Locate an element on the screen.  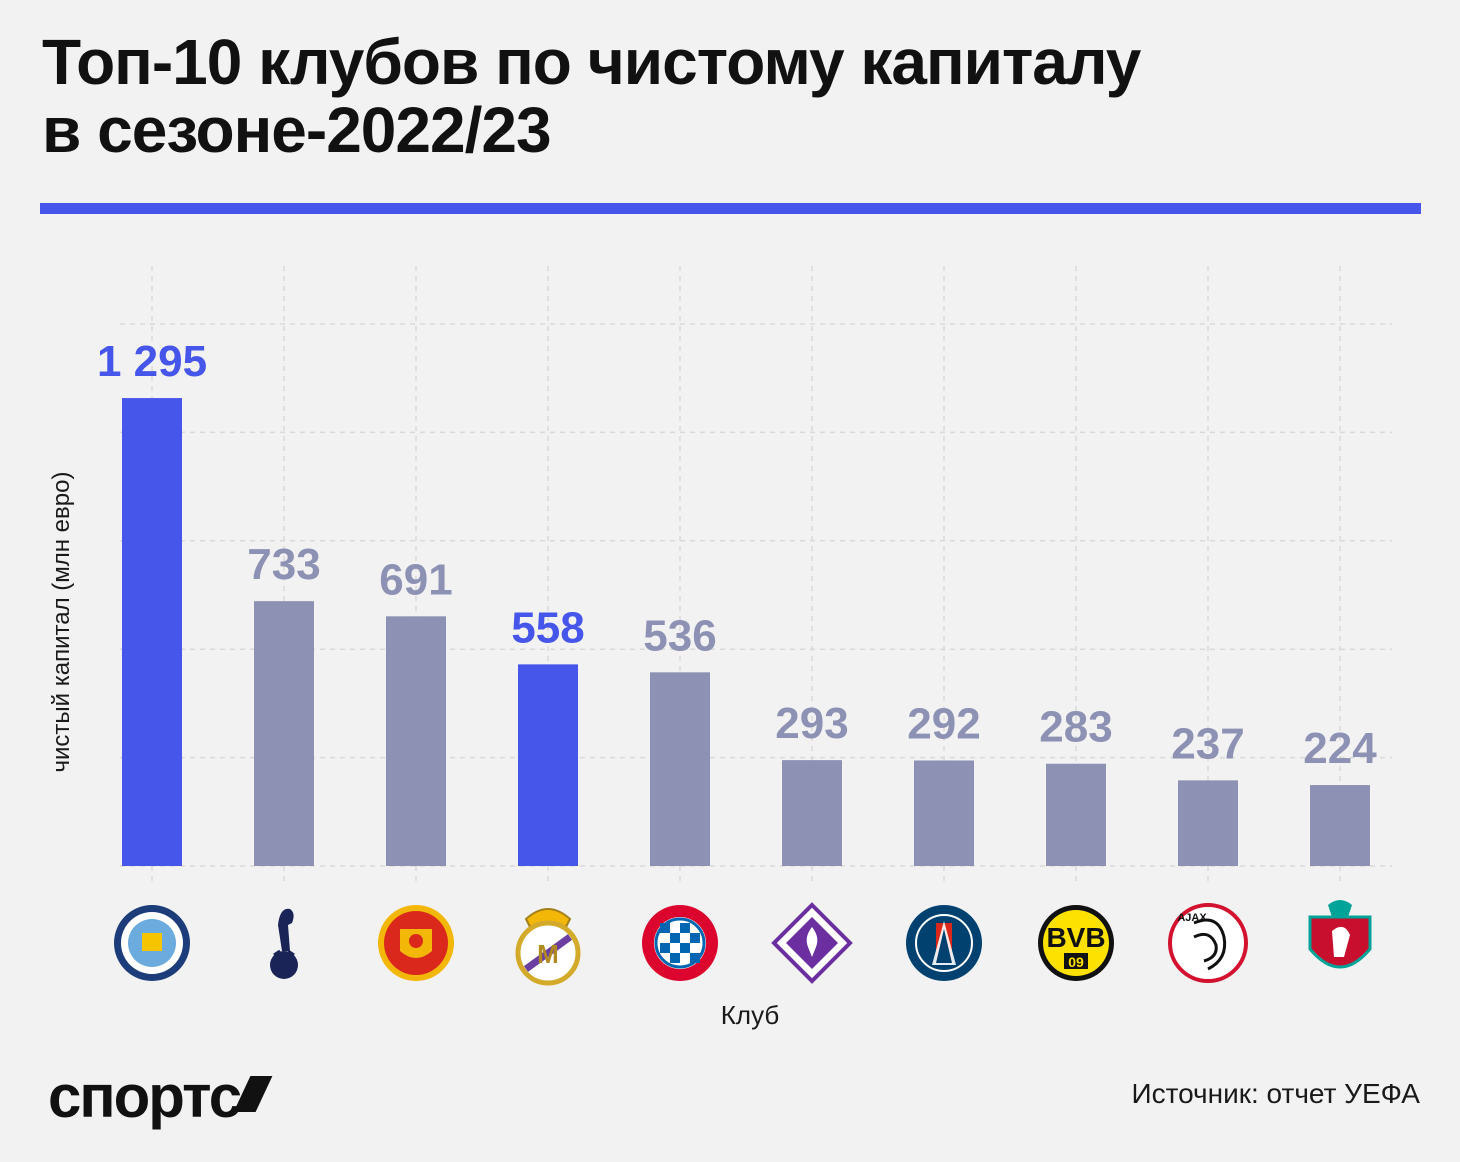
ajax-logo-icon: AJAX is located at coordinates (1208, 943).